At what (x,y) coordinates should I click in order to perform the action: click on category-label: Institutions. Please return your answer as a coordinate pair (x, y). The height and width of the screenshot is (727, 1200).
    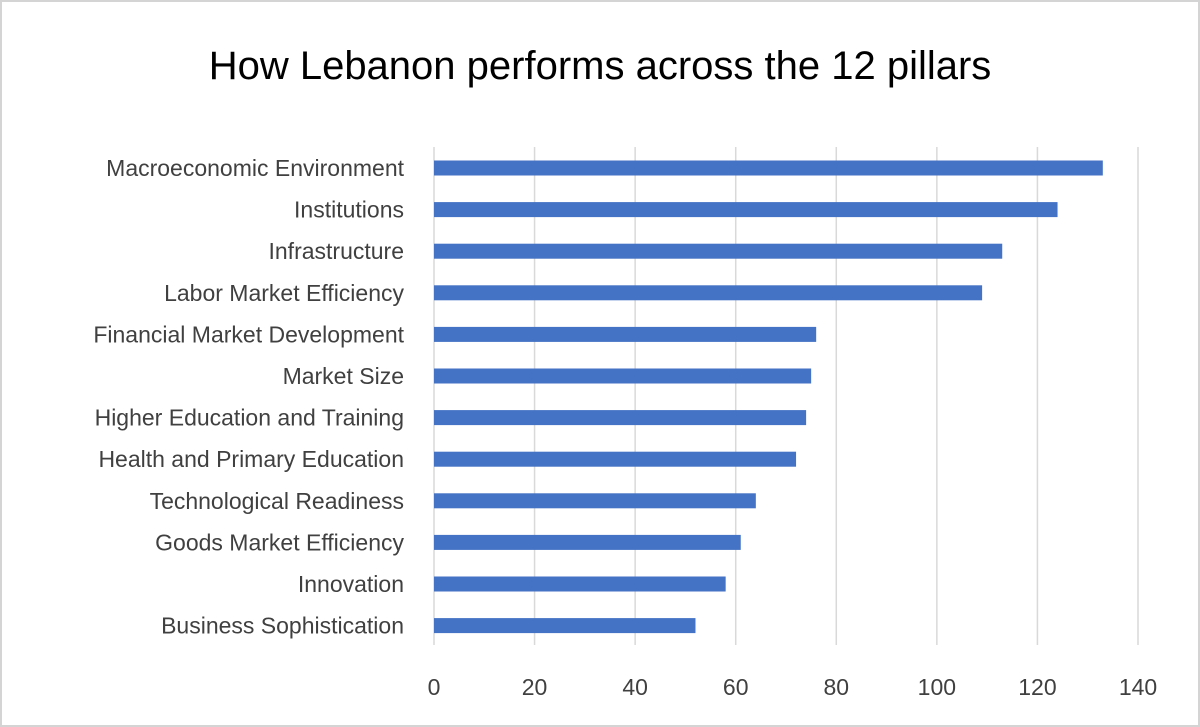
    Looking at the image, I should click on (349, 210).